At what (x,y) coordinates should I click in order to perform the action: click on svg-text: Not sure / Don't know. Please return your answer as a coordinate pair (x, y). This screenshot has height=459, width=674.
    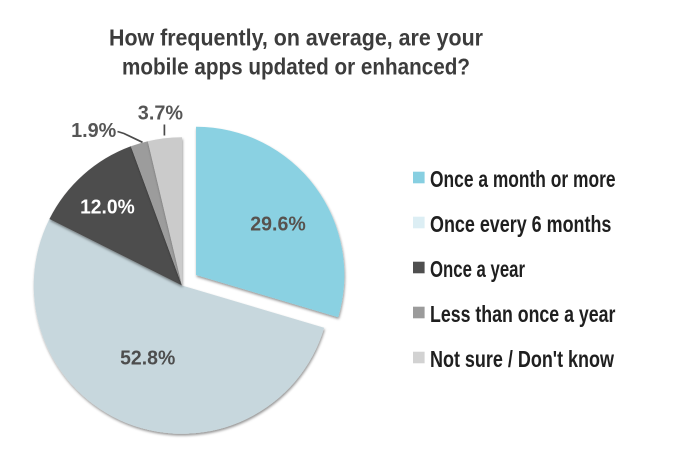
    Looking at the image, I should click on (522, 359).